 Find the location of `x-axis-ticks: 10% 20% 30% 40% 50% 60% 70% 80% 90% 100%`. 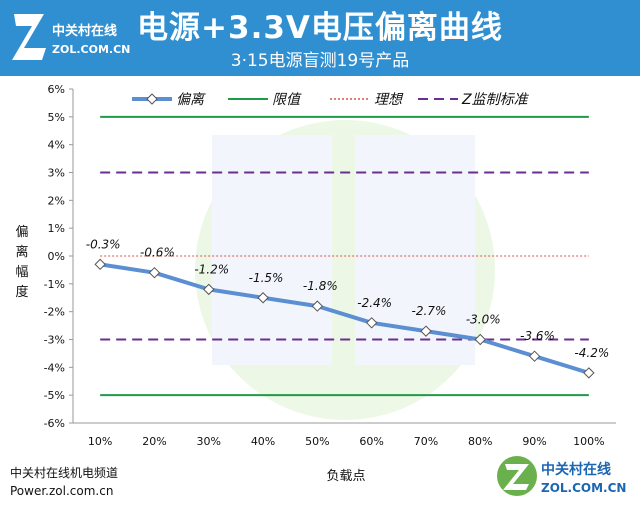

x-axis-ticks: 10% 20% 30% 40% 50% 60% 70% 80% 90% 100% is located at coordinates (346, 441).